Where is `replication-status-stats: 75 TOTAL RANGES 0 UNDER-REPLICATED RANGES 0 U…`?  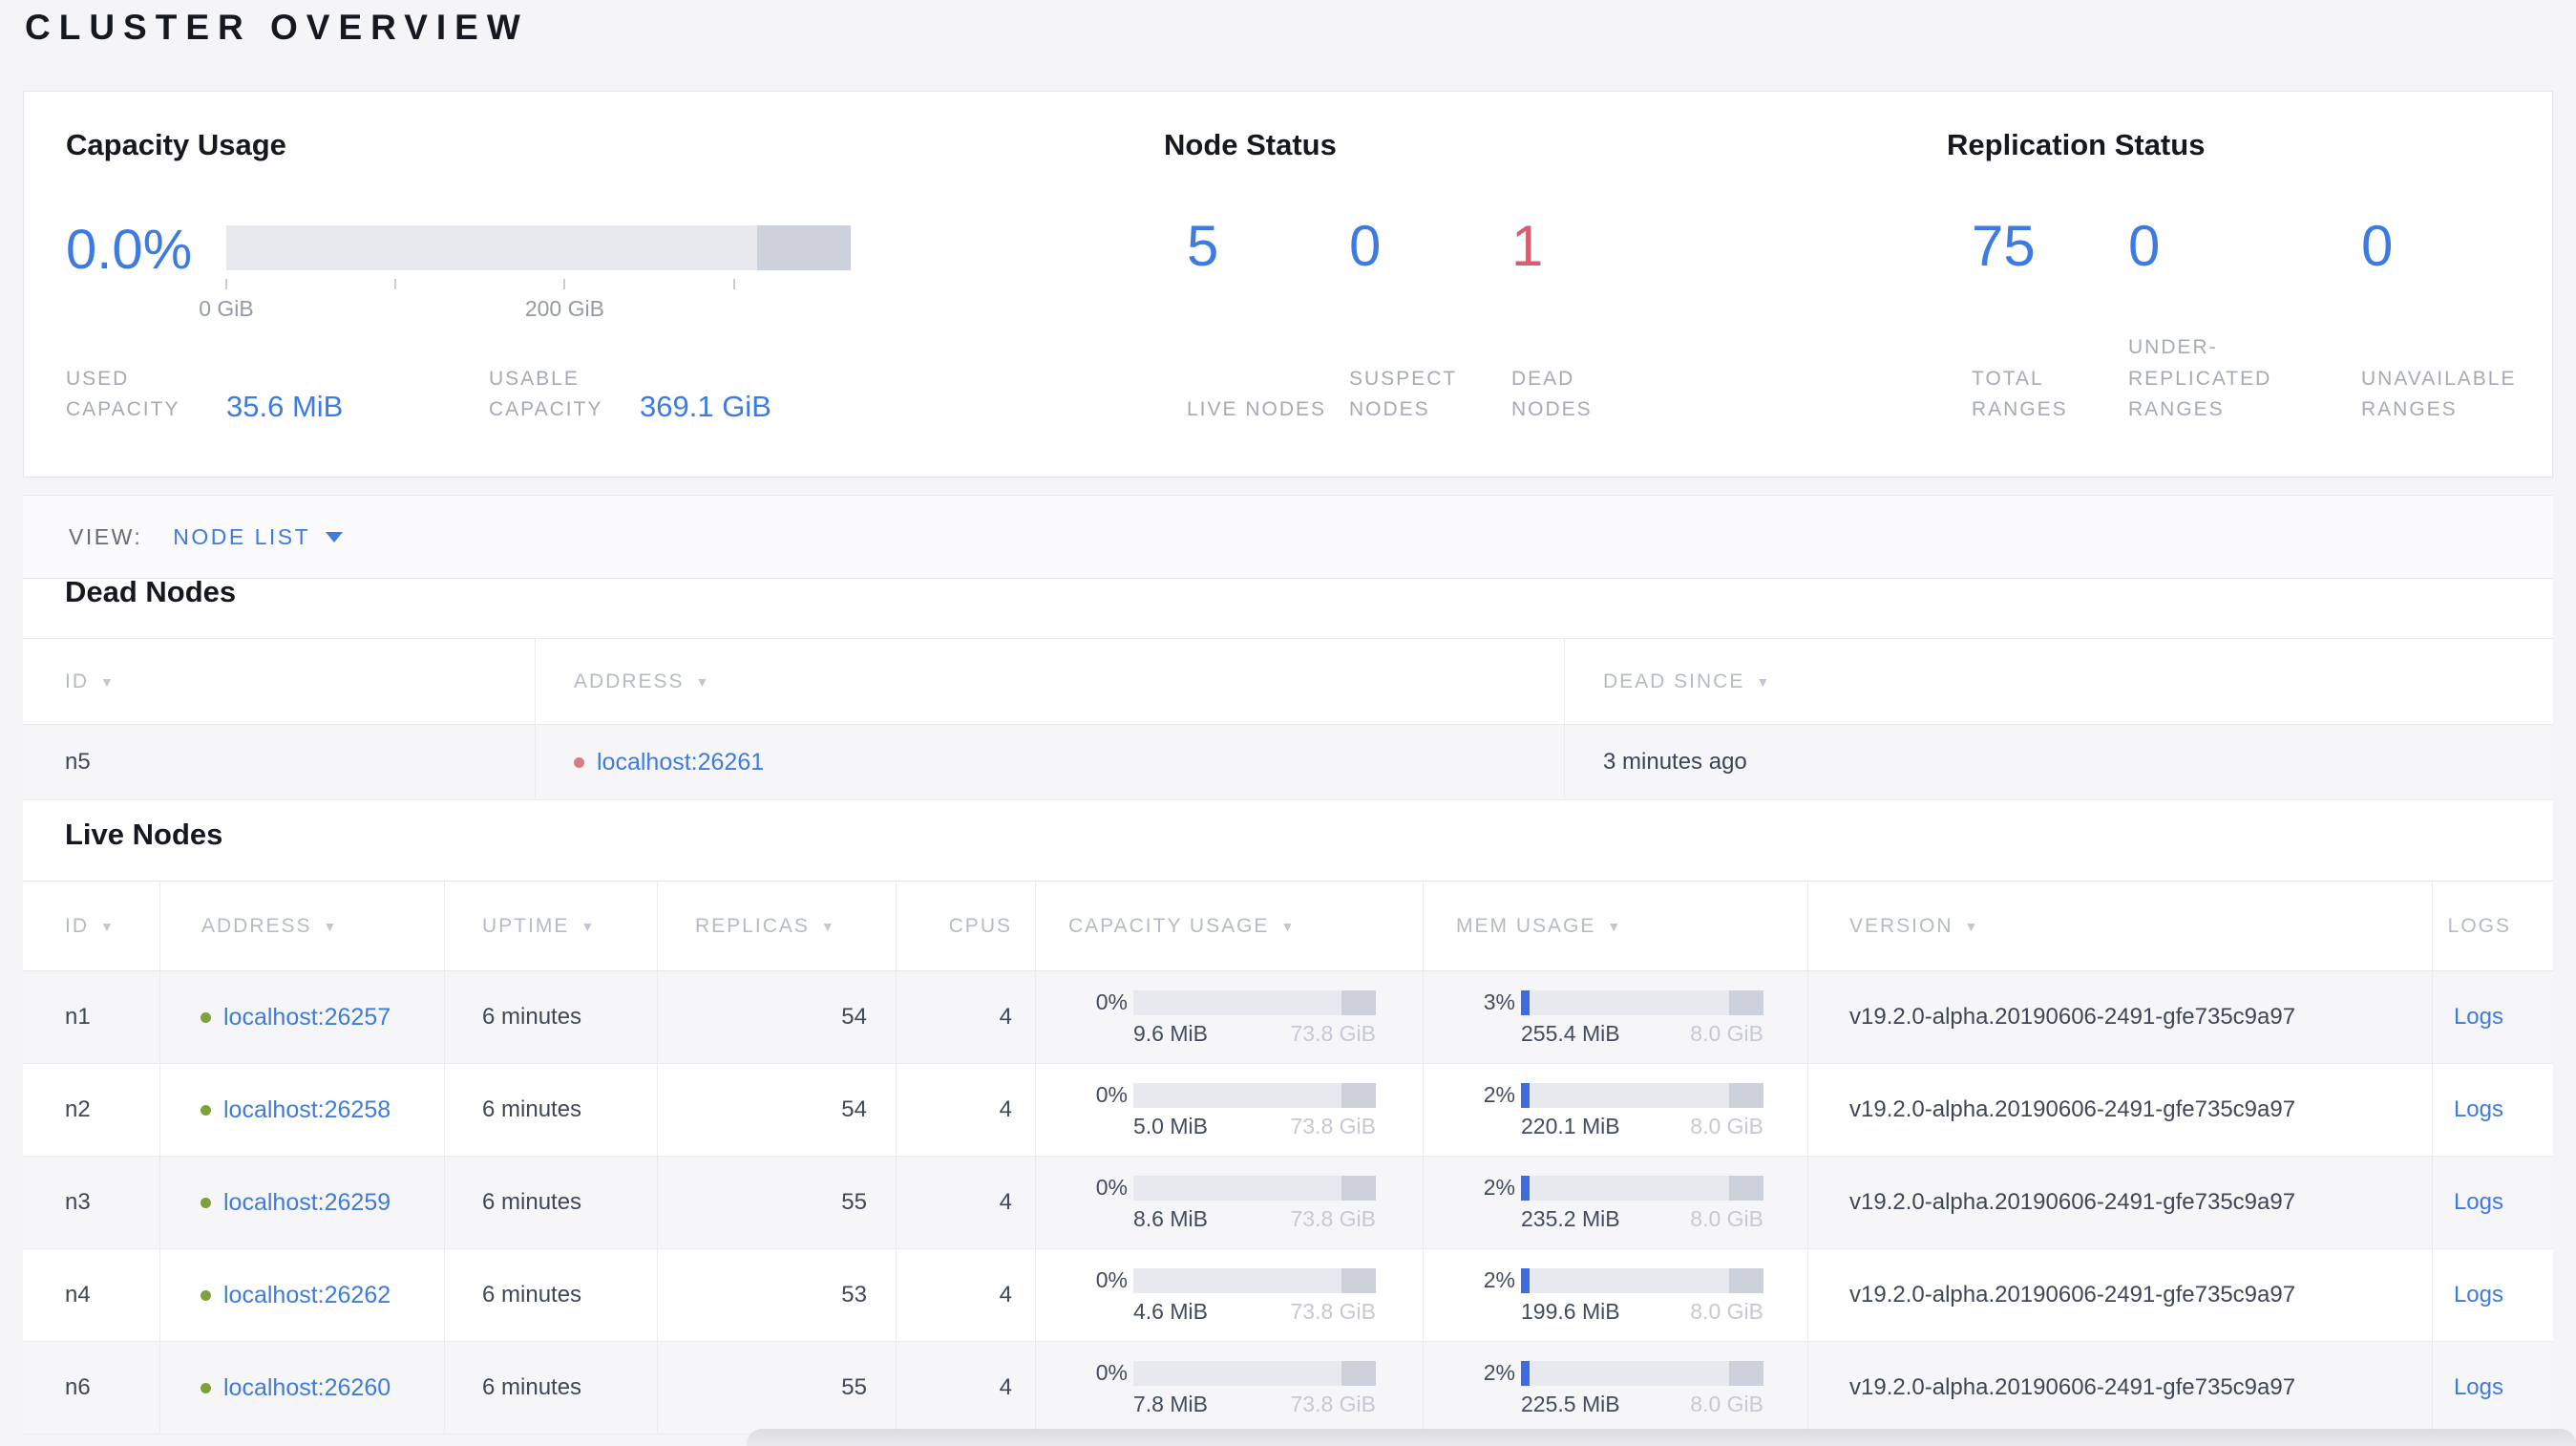
replication-status-stats: 75 TOTAL RANGES 0 UNDER-REPLICATED RANGES 0 U… is located at coordinates (2274, 321).